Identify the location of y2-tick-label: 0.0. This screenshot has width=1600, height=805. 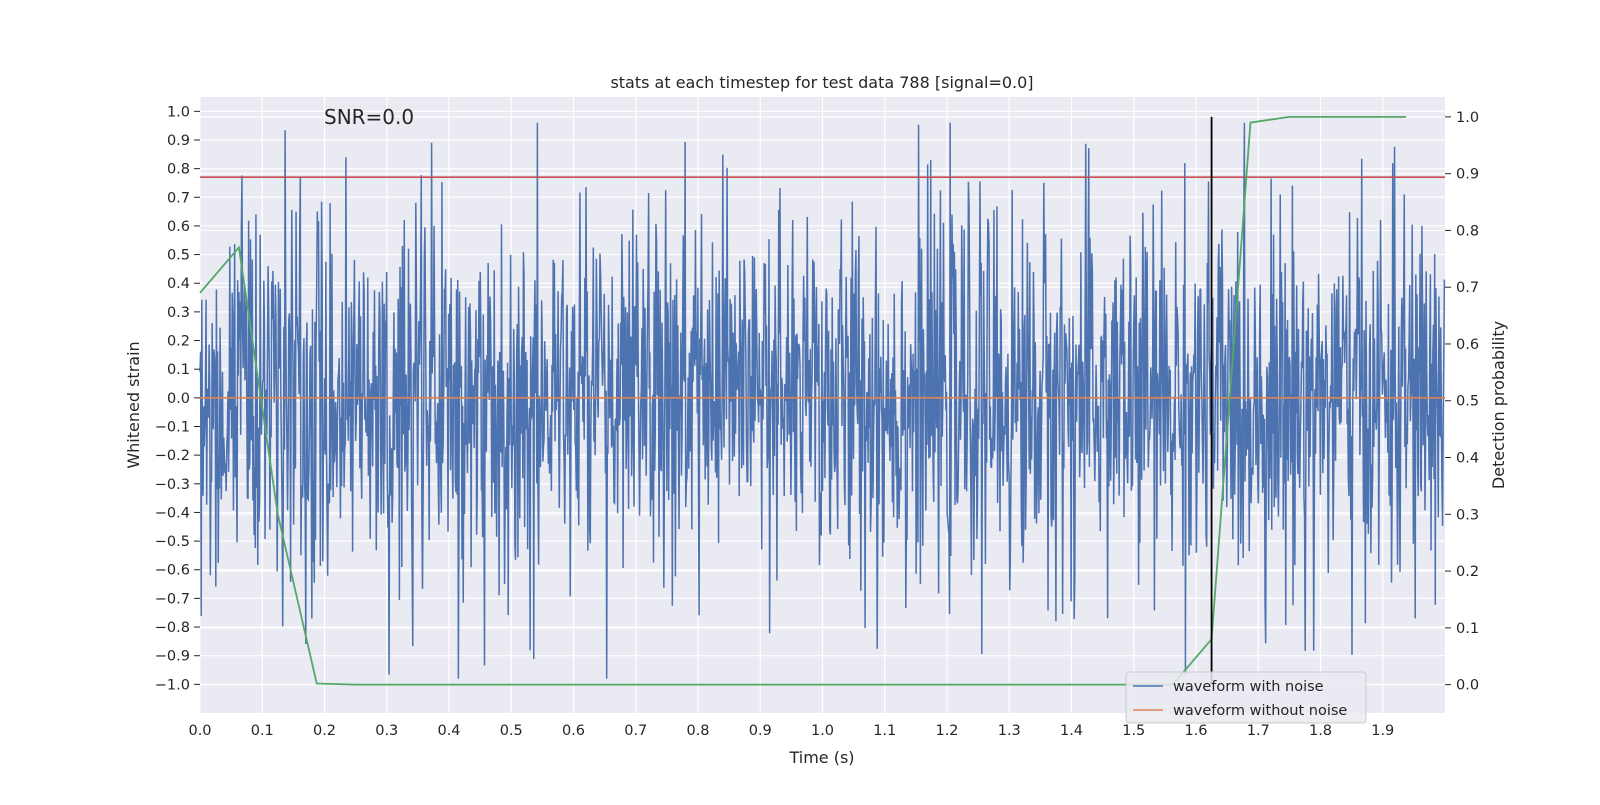
(1467, 686).